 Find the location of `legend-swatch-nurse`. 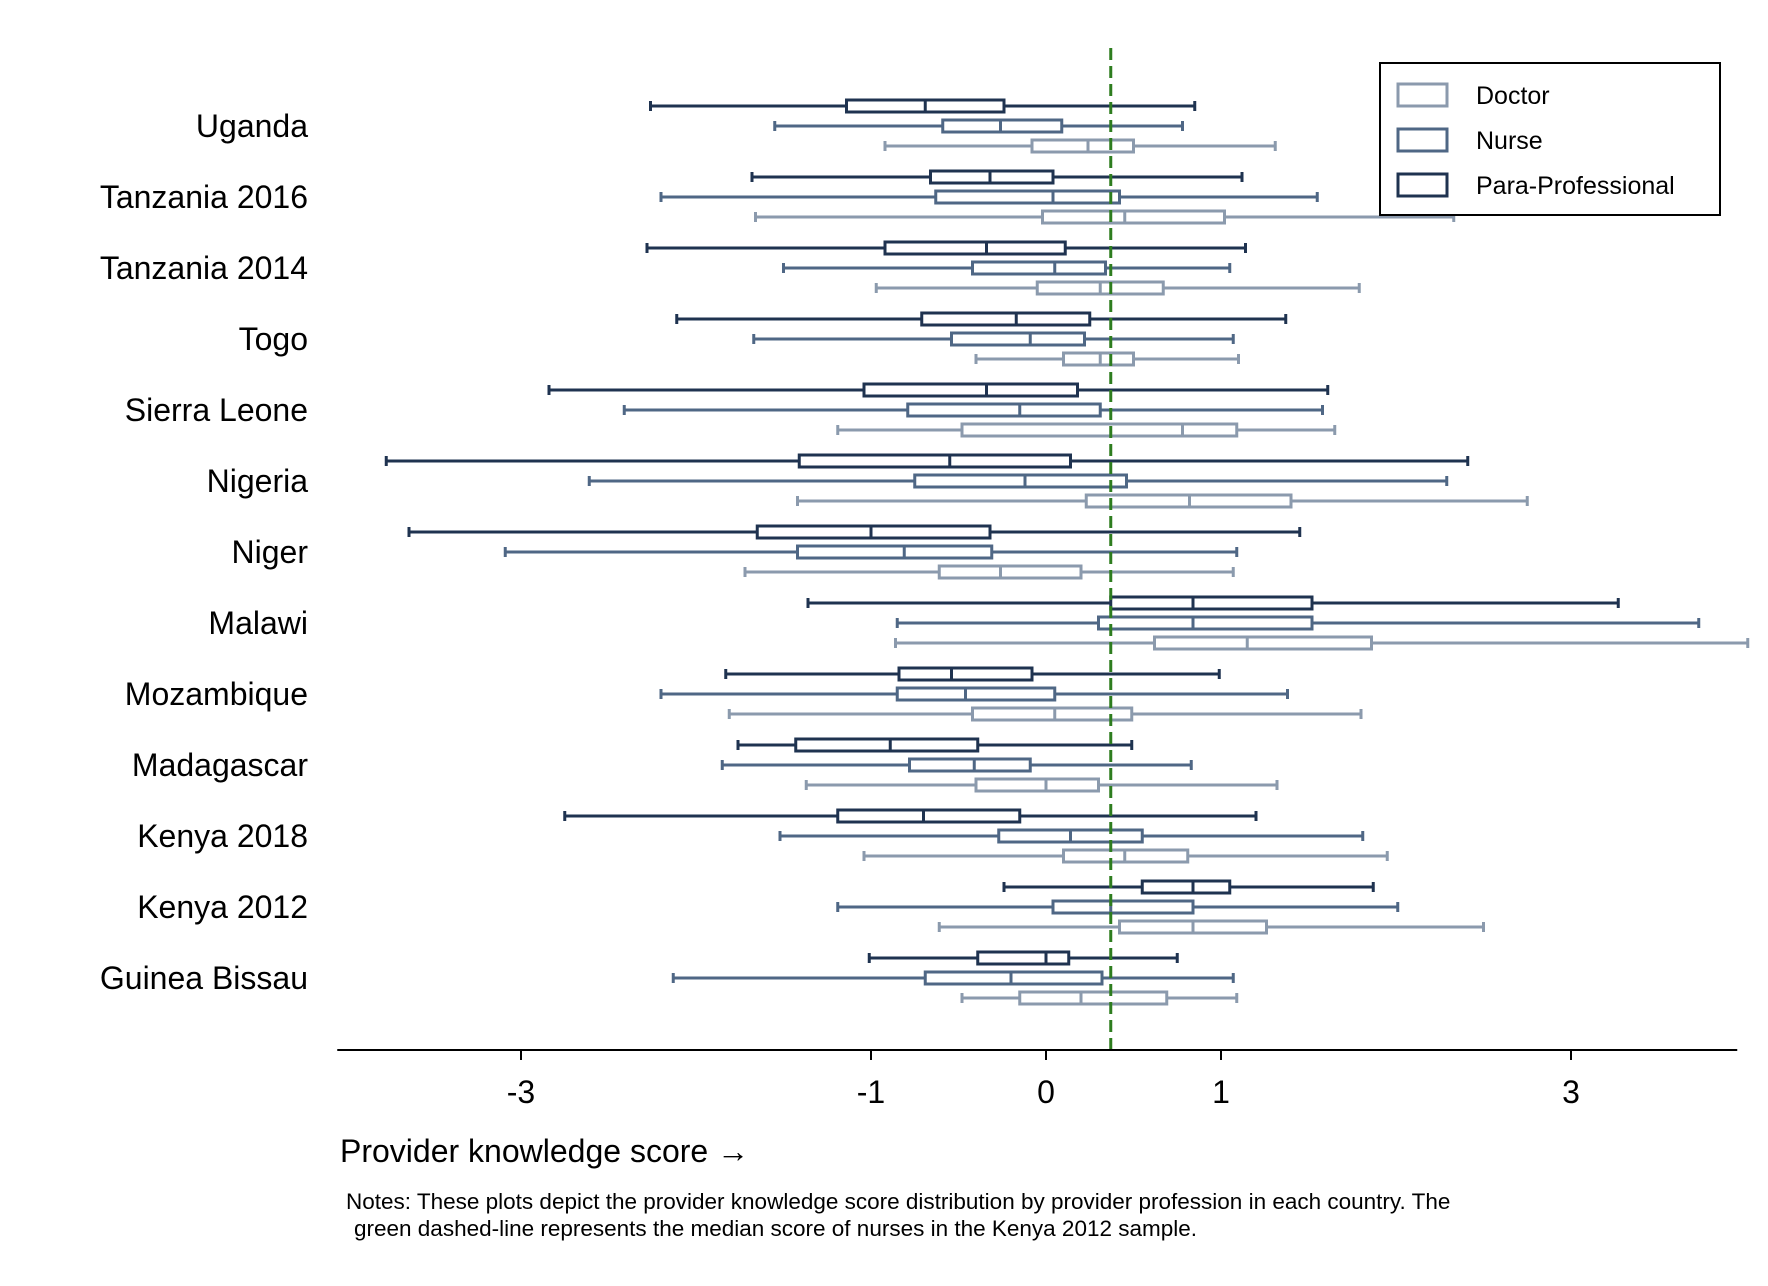

legend-swatch-nurse is located at coordinates (1422, 140).